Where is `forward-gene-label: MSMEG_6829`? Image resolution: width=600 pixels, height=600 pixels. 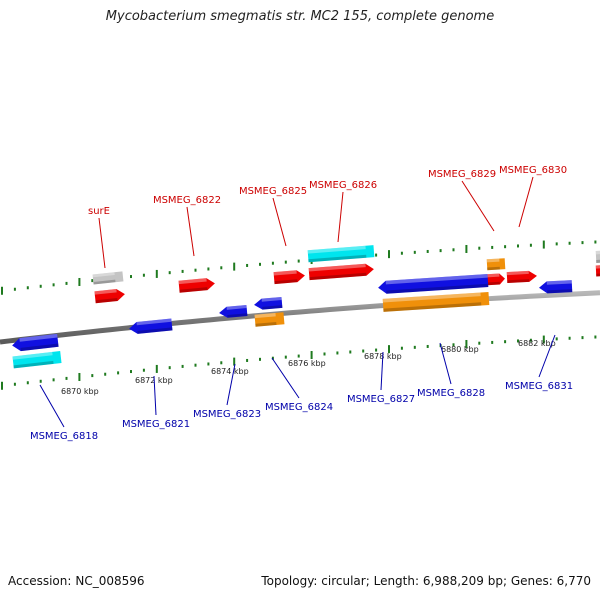
forward-gene-label: MSMEG_6829 is located at coordinates (462, 174).